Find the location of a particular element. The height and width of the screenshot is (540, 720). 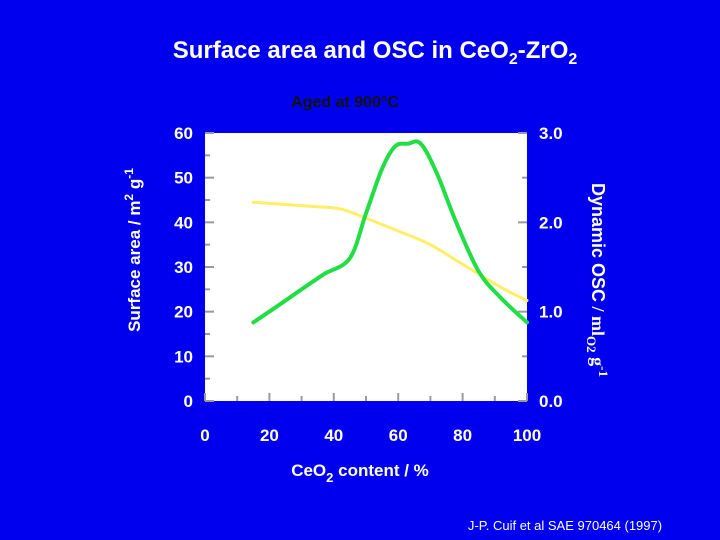

title-sub-2b: 2 is located at coordinates (572, 59).